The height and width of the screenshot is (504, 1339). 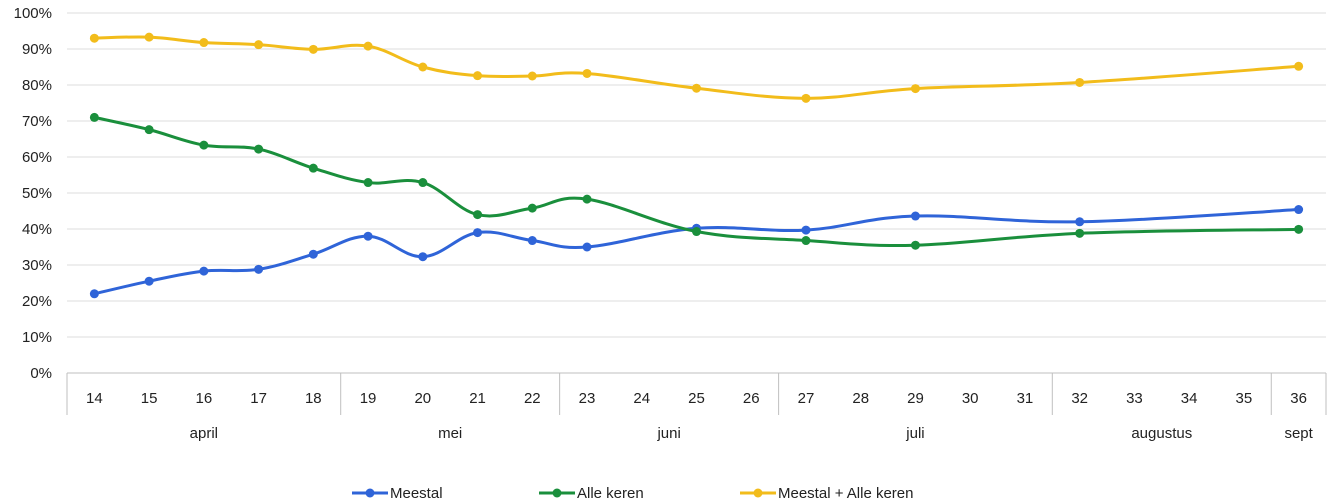 What do you see at coordinates (416, 493) in the screenshot?
I see `legend-label-1: Meestal` at bounding box center [416, 493].